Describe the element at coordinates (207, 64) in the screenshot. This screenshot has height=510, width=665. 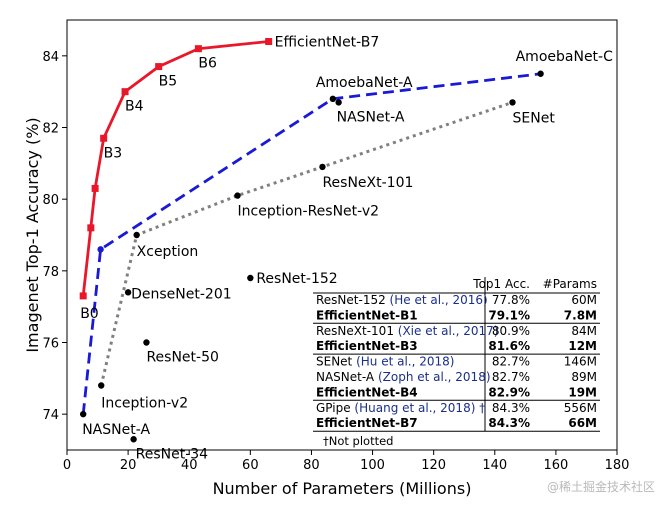
I see `label-b6: B6` at that location.